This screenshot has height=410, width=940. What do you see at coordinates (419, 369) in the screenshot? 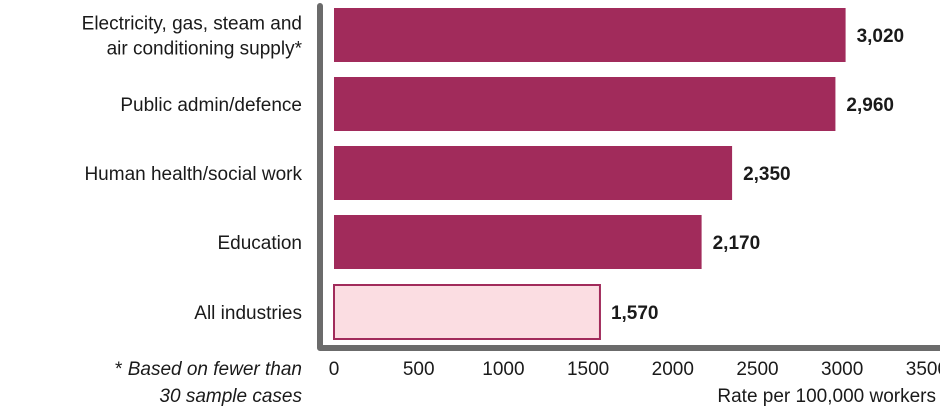
I see `x-tick-label: 500` at bounding box center [419, 369].